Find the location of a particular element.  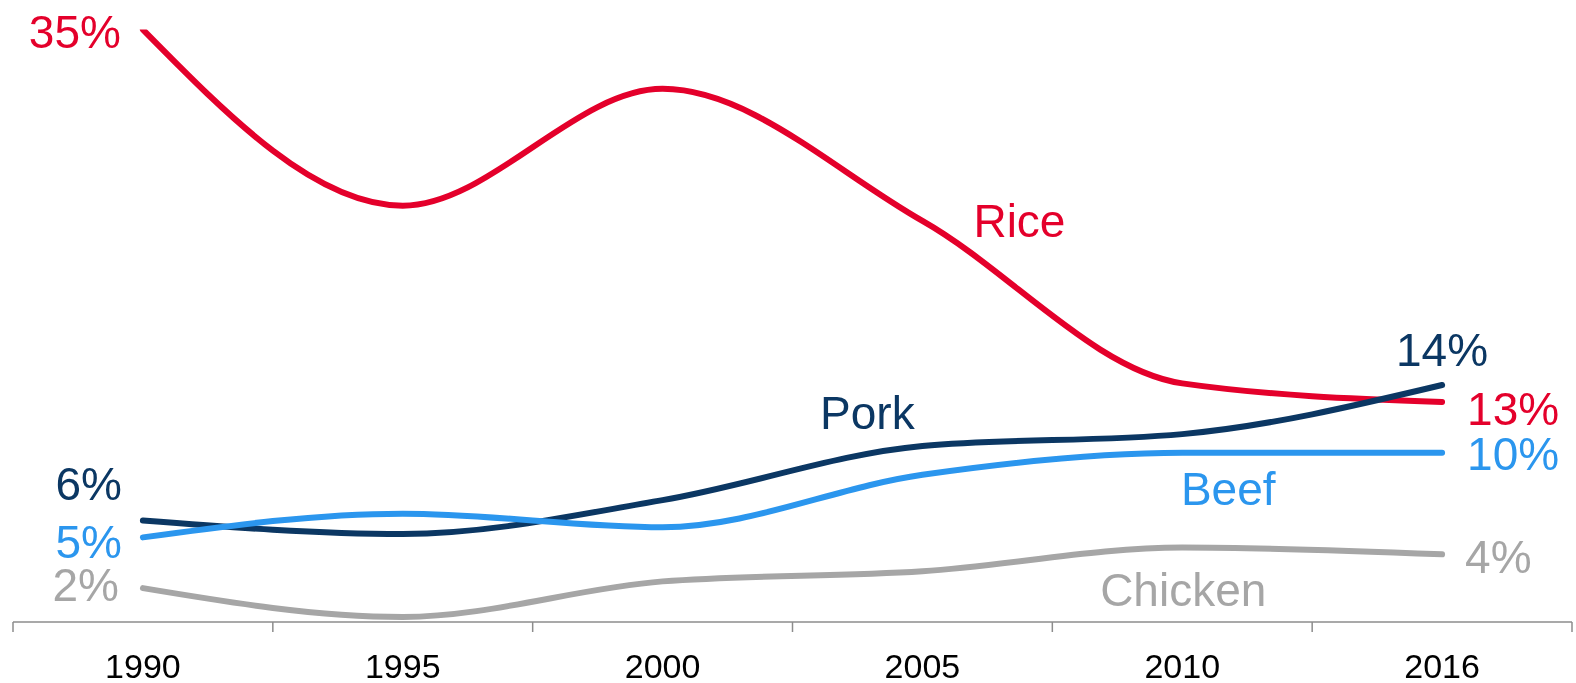

data-label: 35% is located at coordinates (74, 32).